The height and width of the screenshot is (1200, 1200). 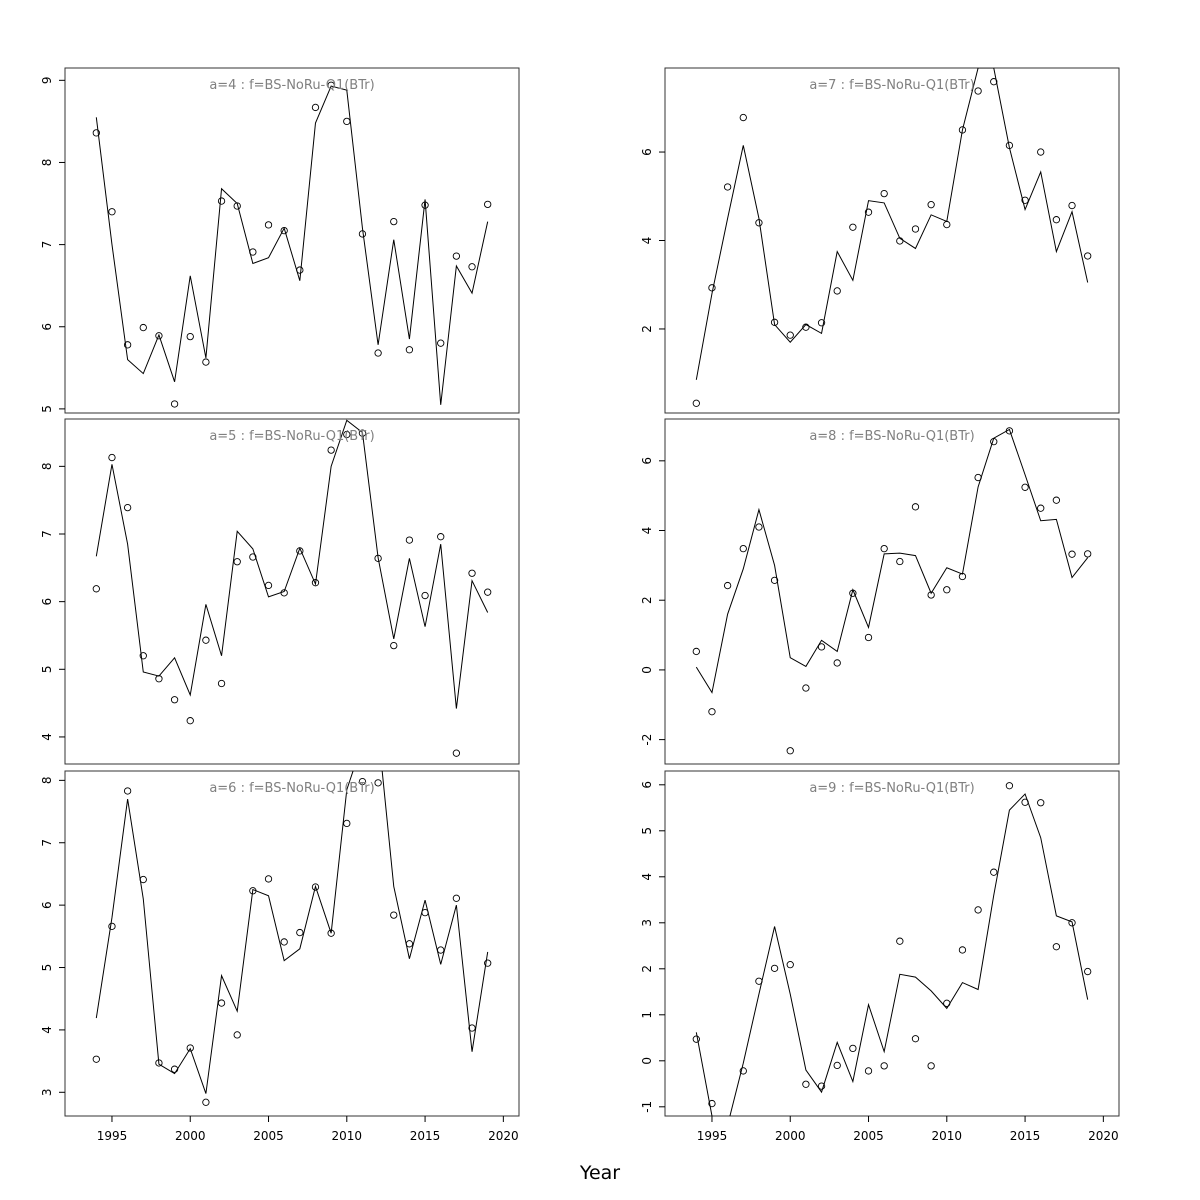 I want to click on y-tick-label: 0, so click(x=647, y=670).